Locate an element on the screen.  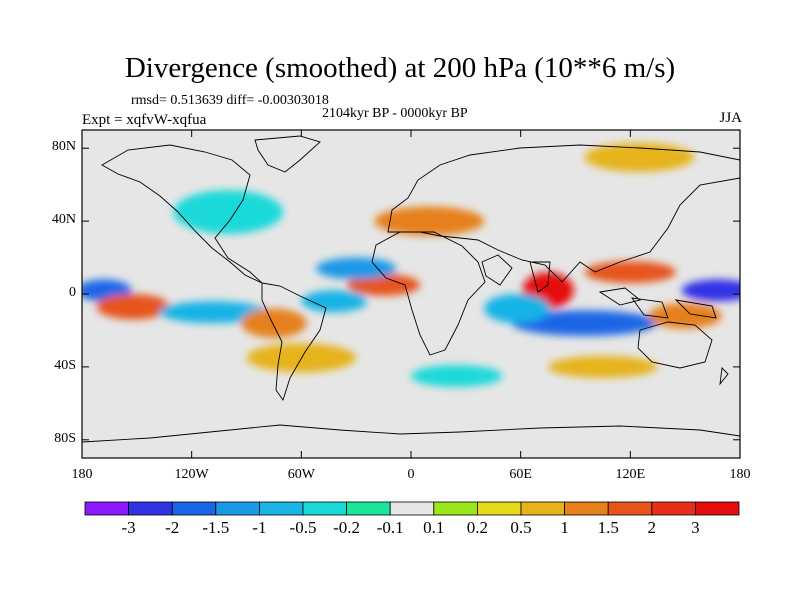
colorbar-label: -1 is located at coordinates (259, 527).